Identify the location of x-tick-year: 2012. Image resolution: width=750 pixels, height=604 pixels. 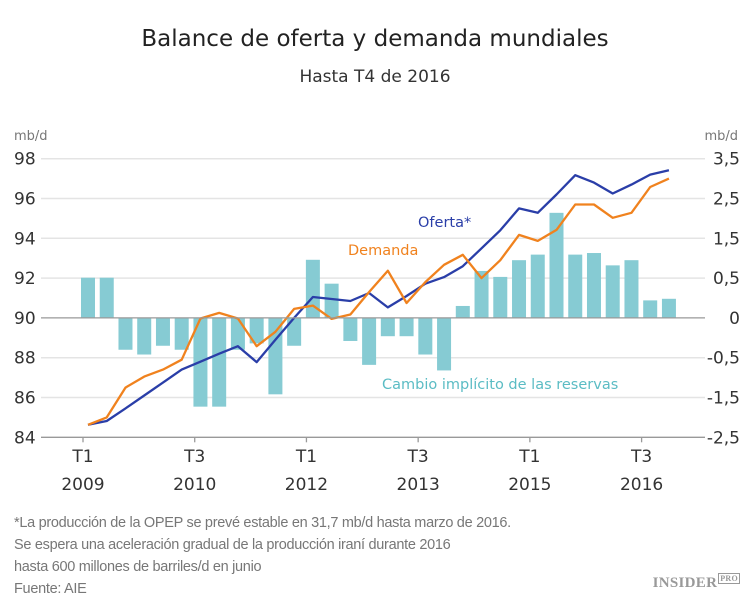
(306, 485).